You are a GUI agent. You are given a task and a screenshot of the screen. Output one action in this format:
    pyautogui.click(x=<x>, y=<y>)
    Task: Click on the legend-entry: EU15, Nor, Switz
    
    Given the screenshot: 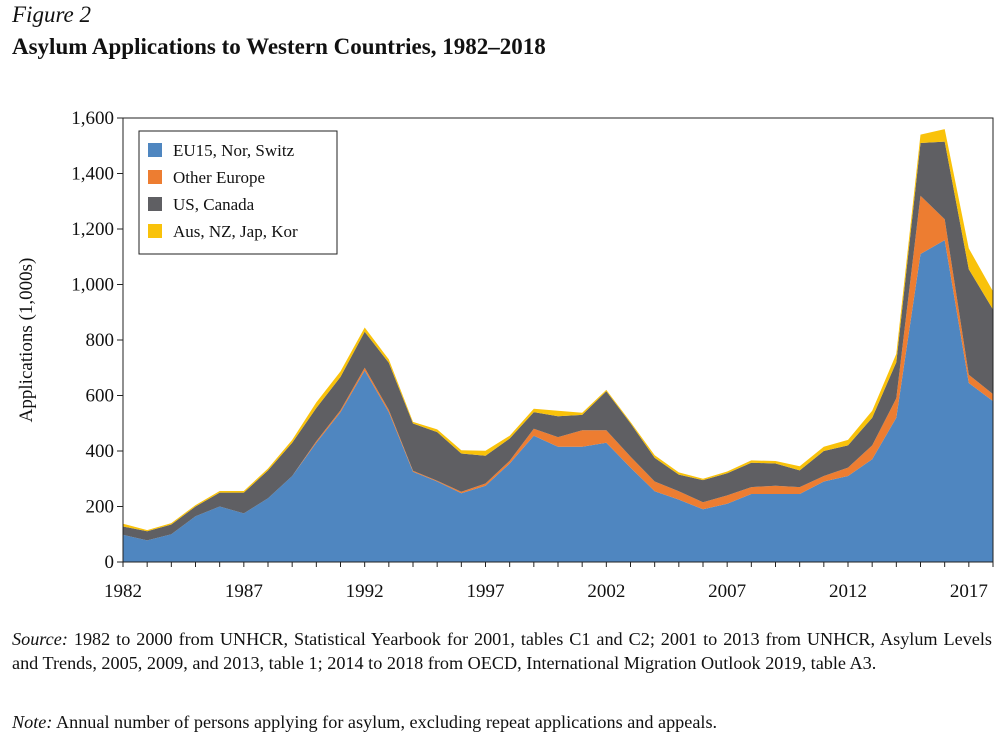 What is the action you would take?
    pyautogui.click(x=234, y=150)
    